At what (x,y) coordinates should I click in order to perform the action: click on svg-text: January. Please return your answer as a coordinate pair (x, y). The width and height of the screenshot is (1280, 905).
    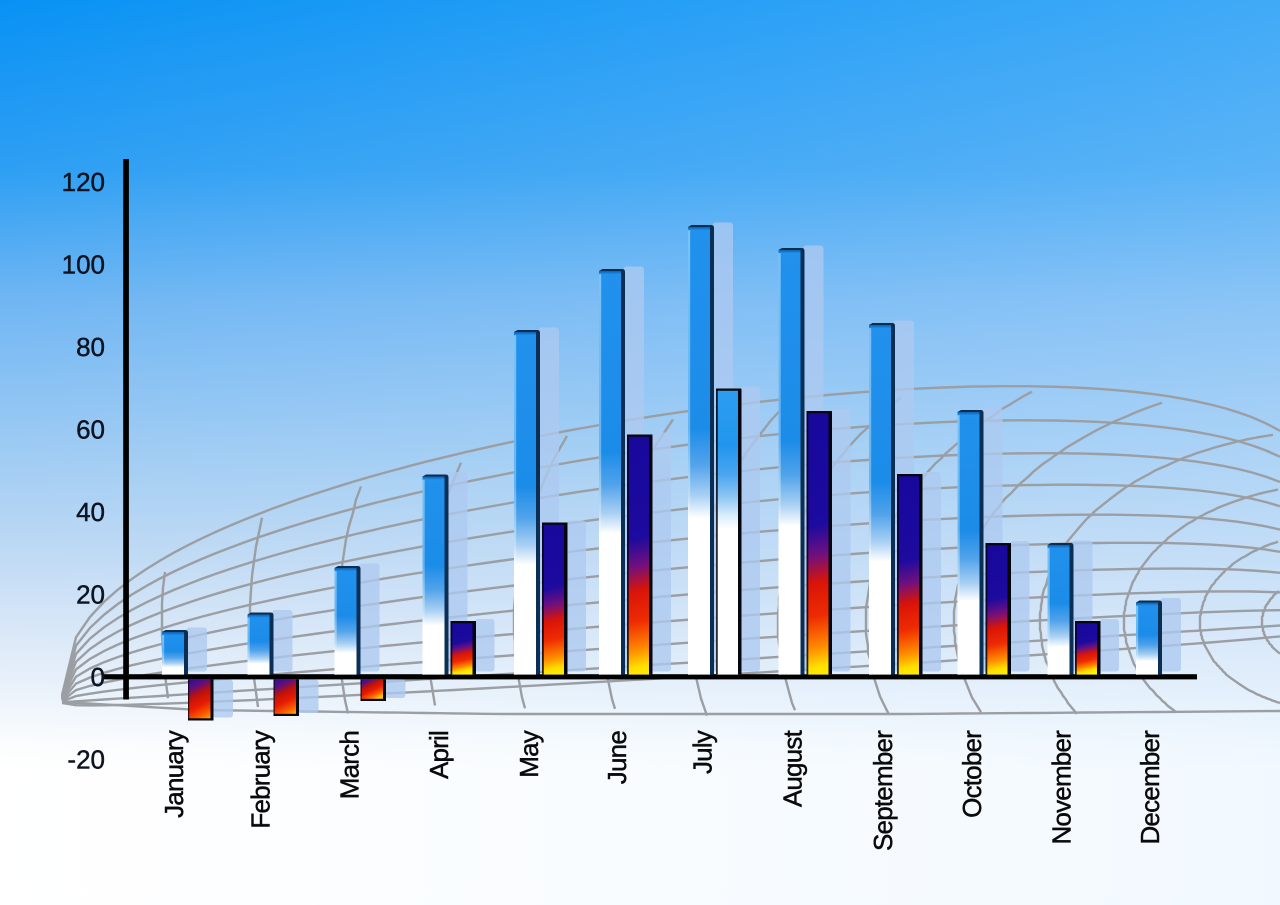
    Looking at the image, I should click on (174, 774).